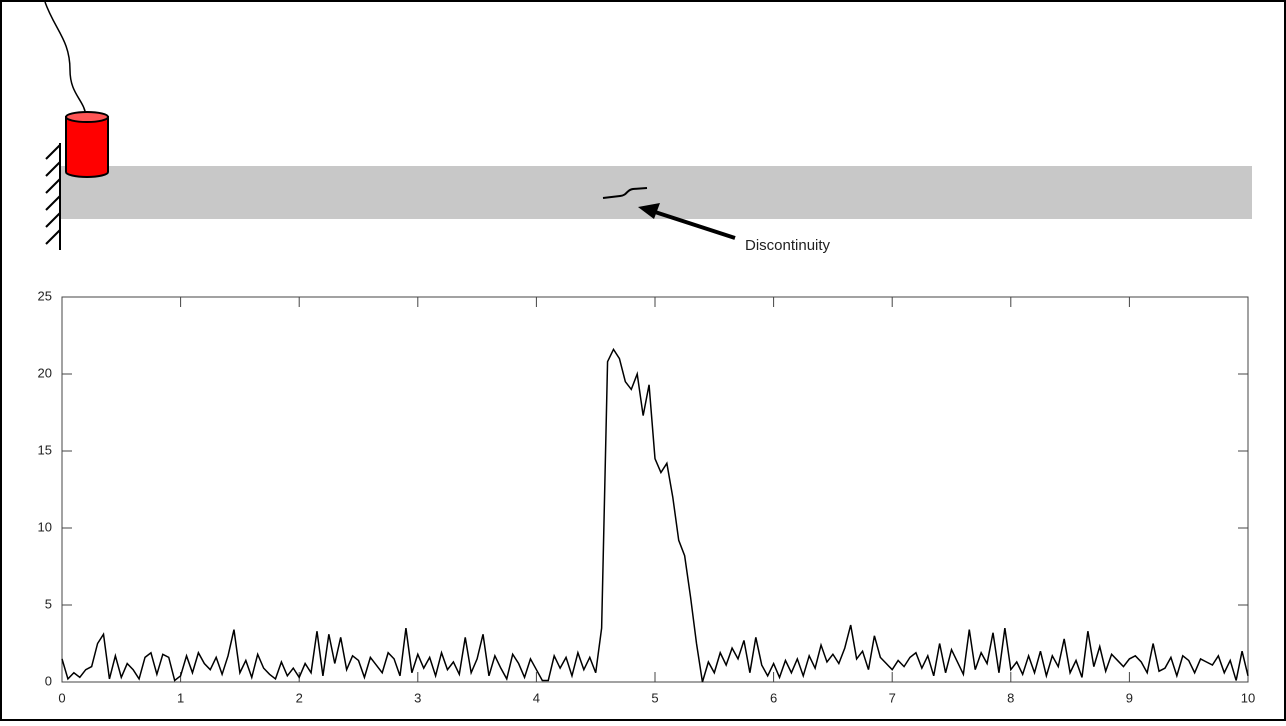  What do you see at coordinates (45, 295) in the screenshot?
I see `y-tick-label: 25` at bounding box center [45, 295].